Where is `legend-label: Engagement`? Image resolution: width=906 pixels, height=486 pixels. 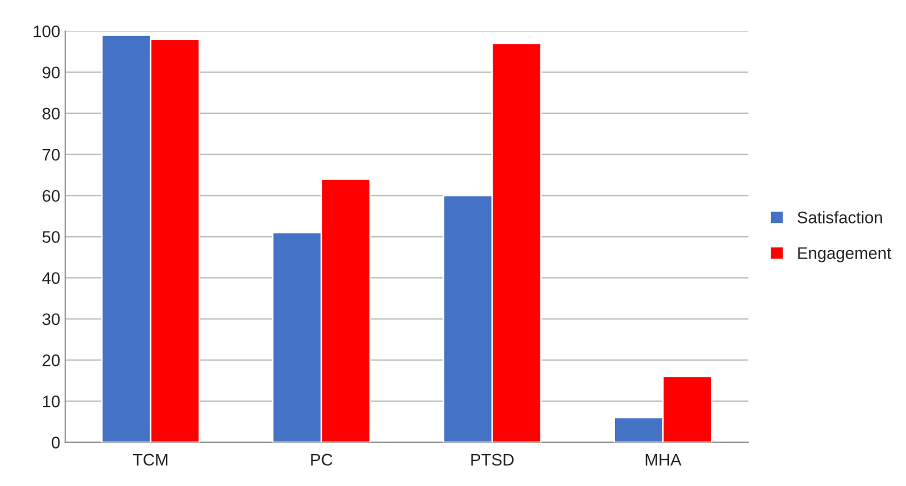 legend-label: Engagement is located at coordinates (845, 254).